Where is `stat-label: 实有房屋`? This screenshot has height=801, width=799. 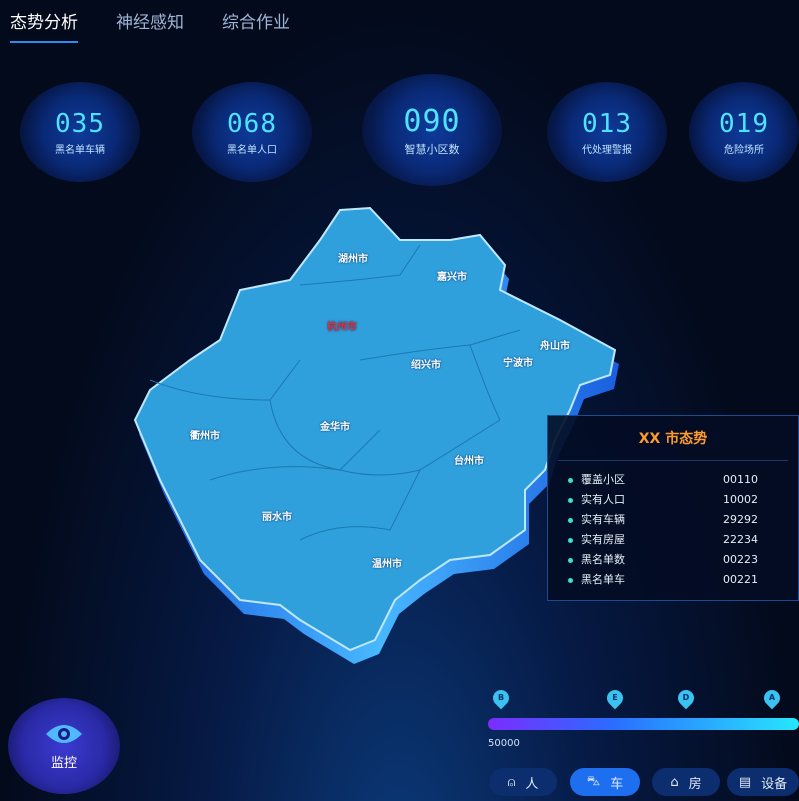
stat-label: 实有房屋 is located at coordinates (603, 539).